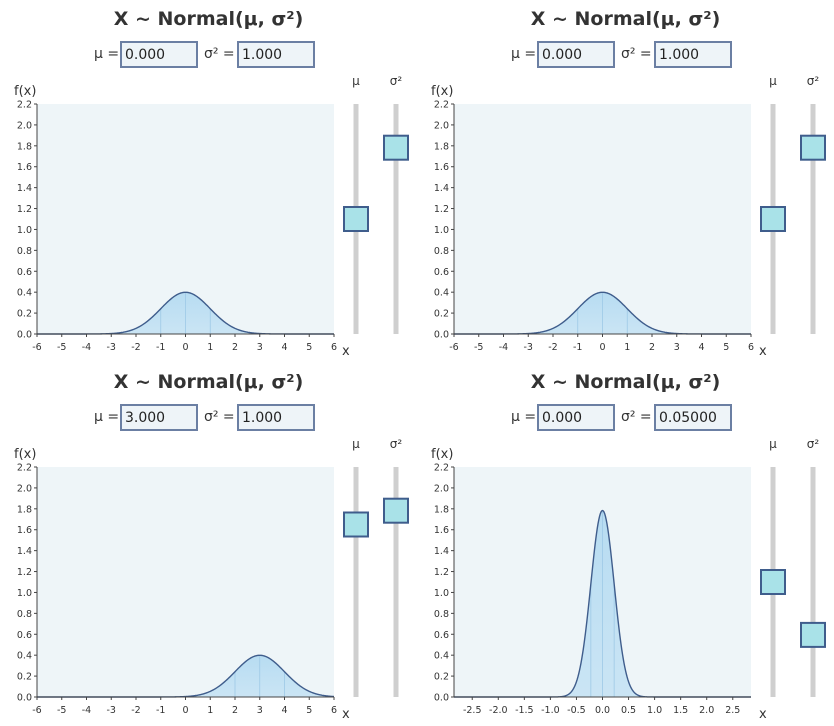  Describe the element at coordinates (706, 710) in the screenshot. I see `x-tick-label: 2.0` at that location.